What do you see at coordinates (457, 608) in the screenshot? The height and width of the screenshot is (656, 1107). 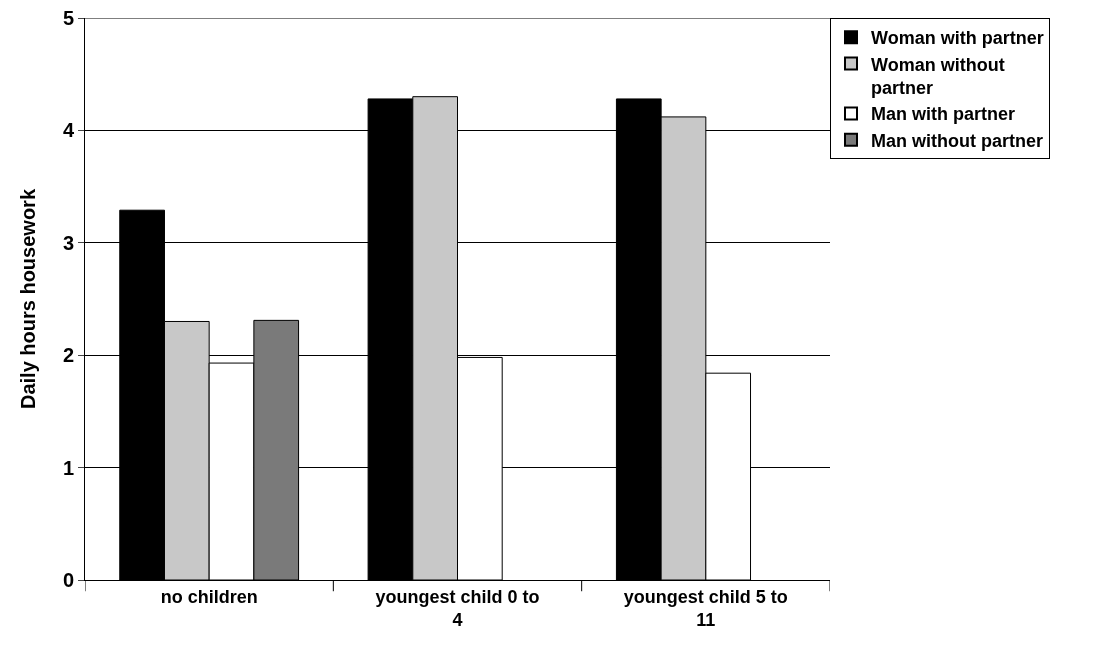 I see `x-tick-label: youngest child 0 to 4` at bounding box center [457, 608].